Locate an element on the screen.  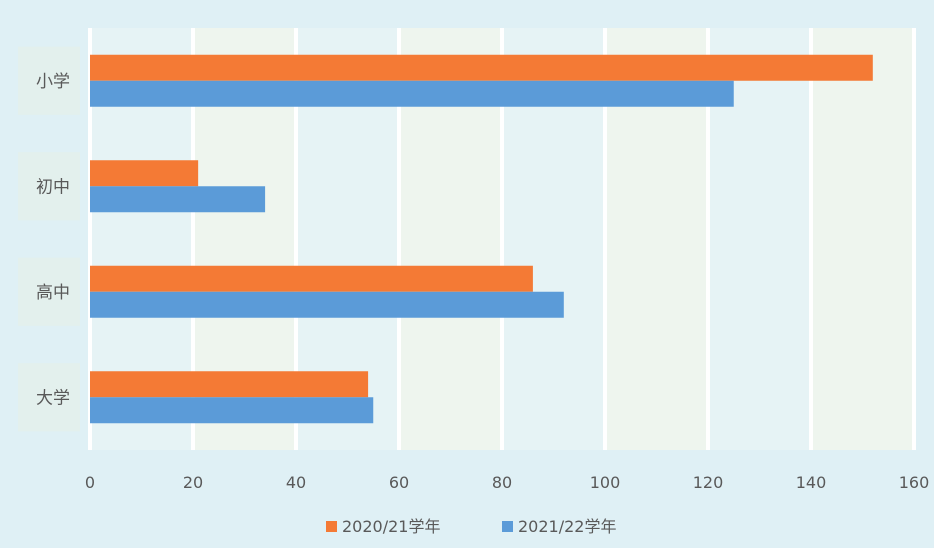
x-tick-label: 140 is located at coordinates (811, 482).